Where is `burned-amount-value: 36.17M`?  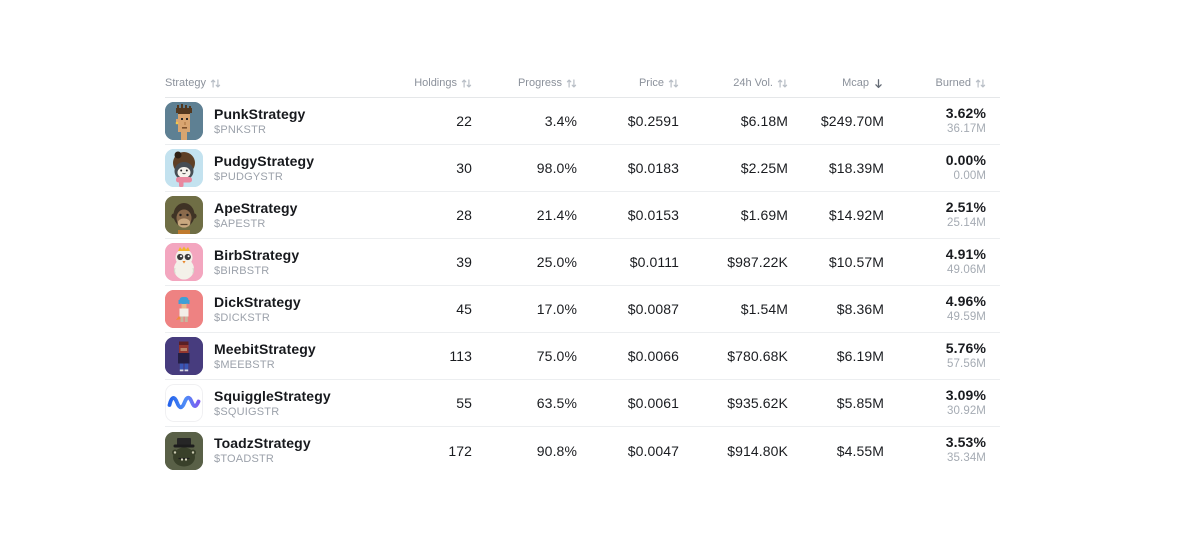 burned-amount-value: 36.17M is located at coordinates (966, 128).